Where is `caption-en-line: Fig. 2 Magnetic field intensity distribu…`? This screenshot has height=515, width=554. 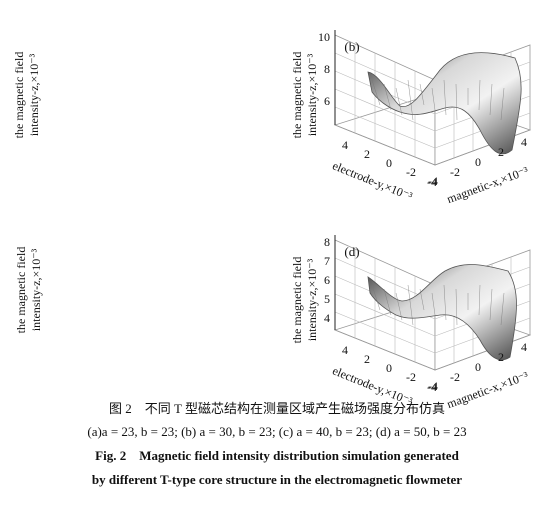
caption-en-line: Fig. 2 Magnetic field intensity distribu… is located at coordinates (277, 455).